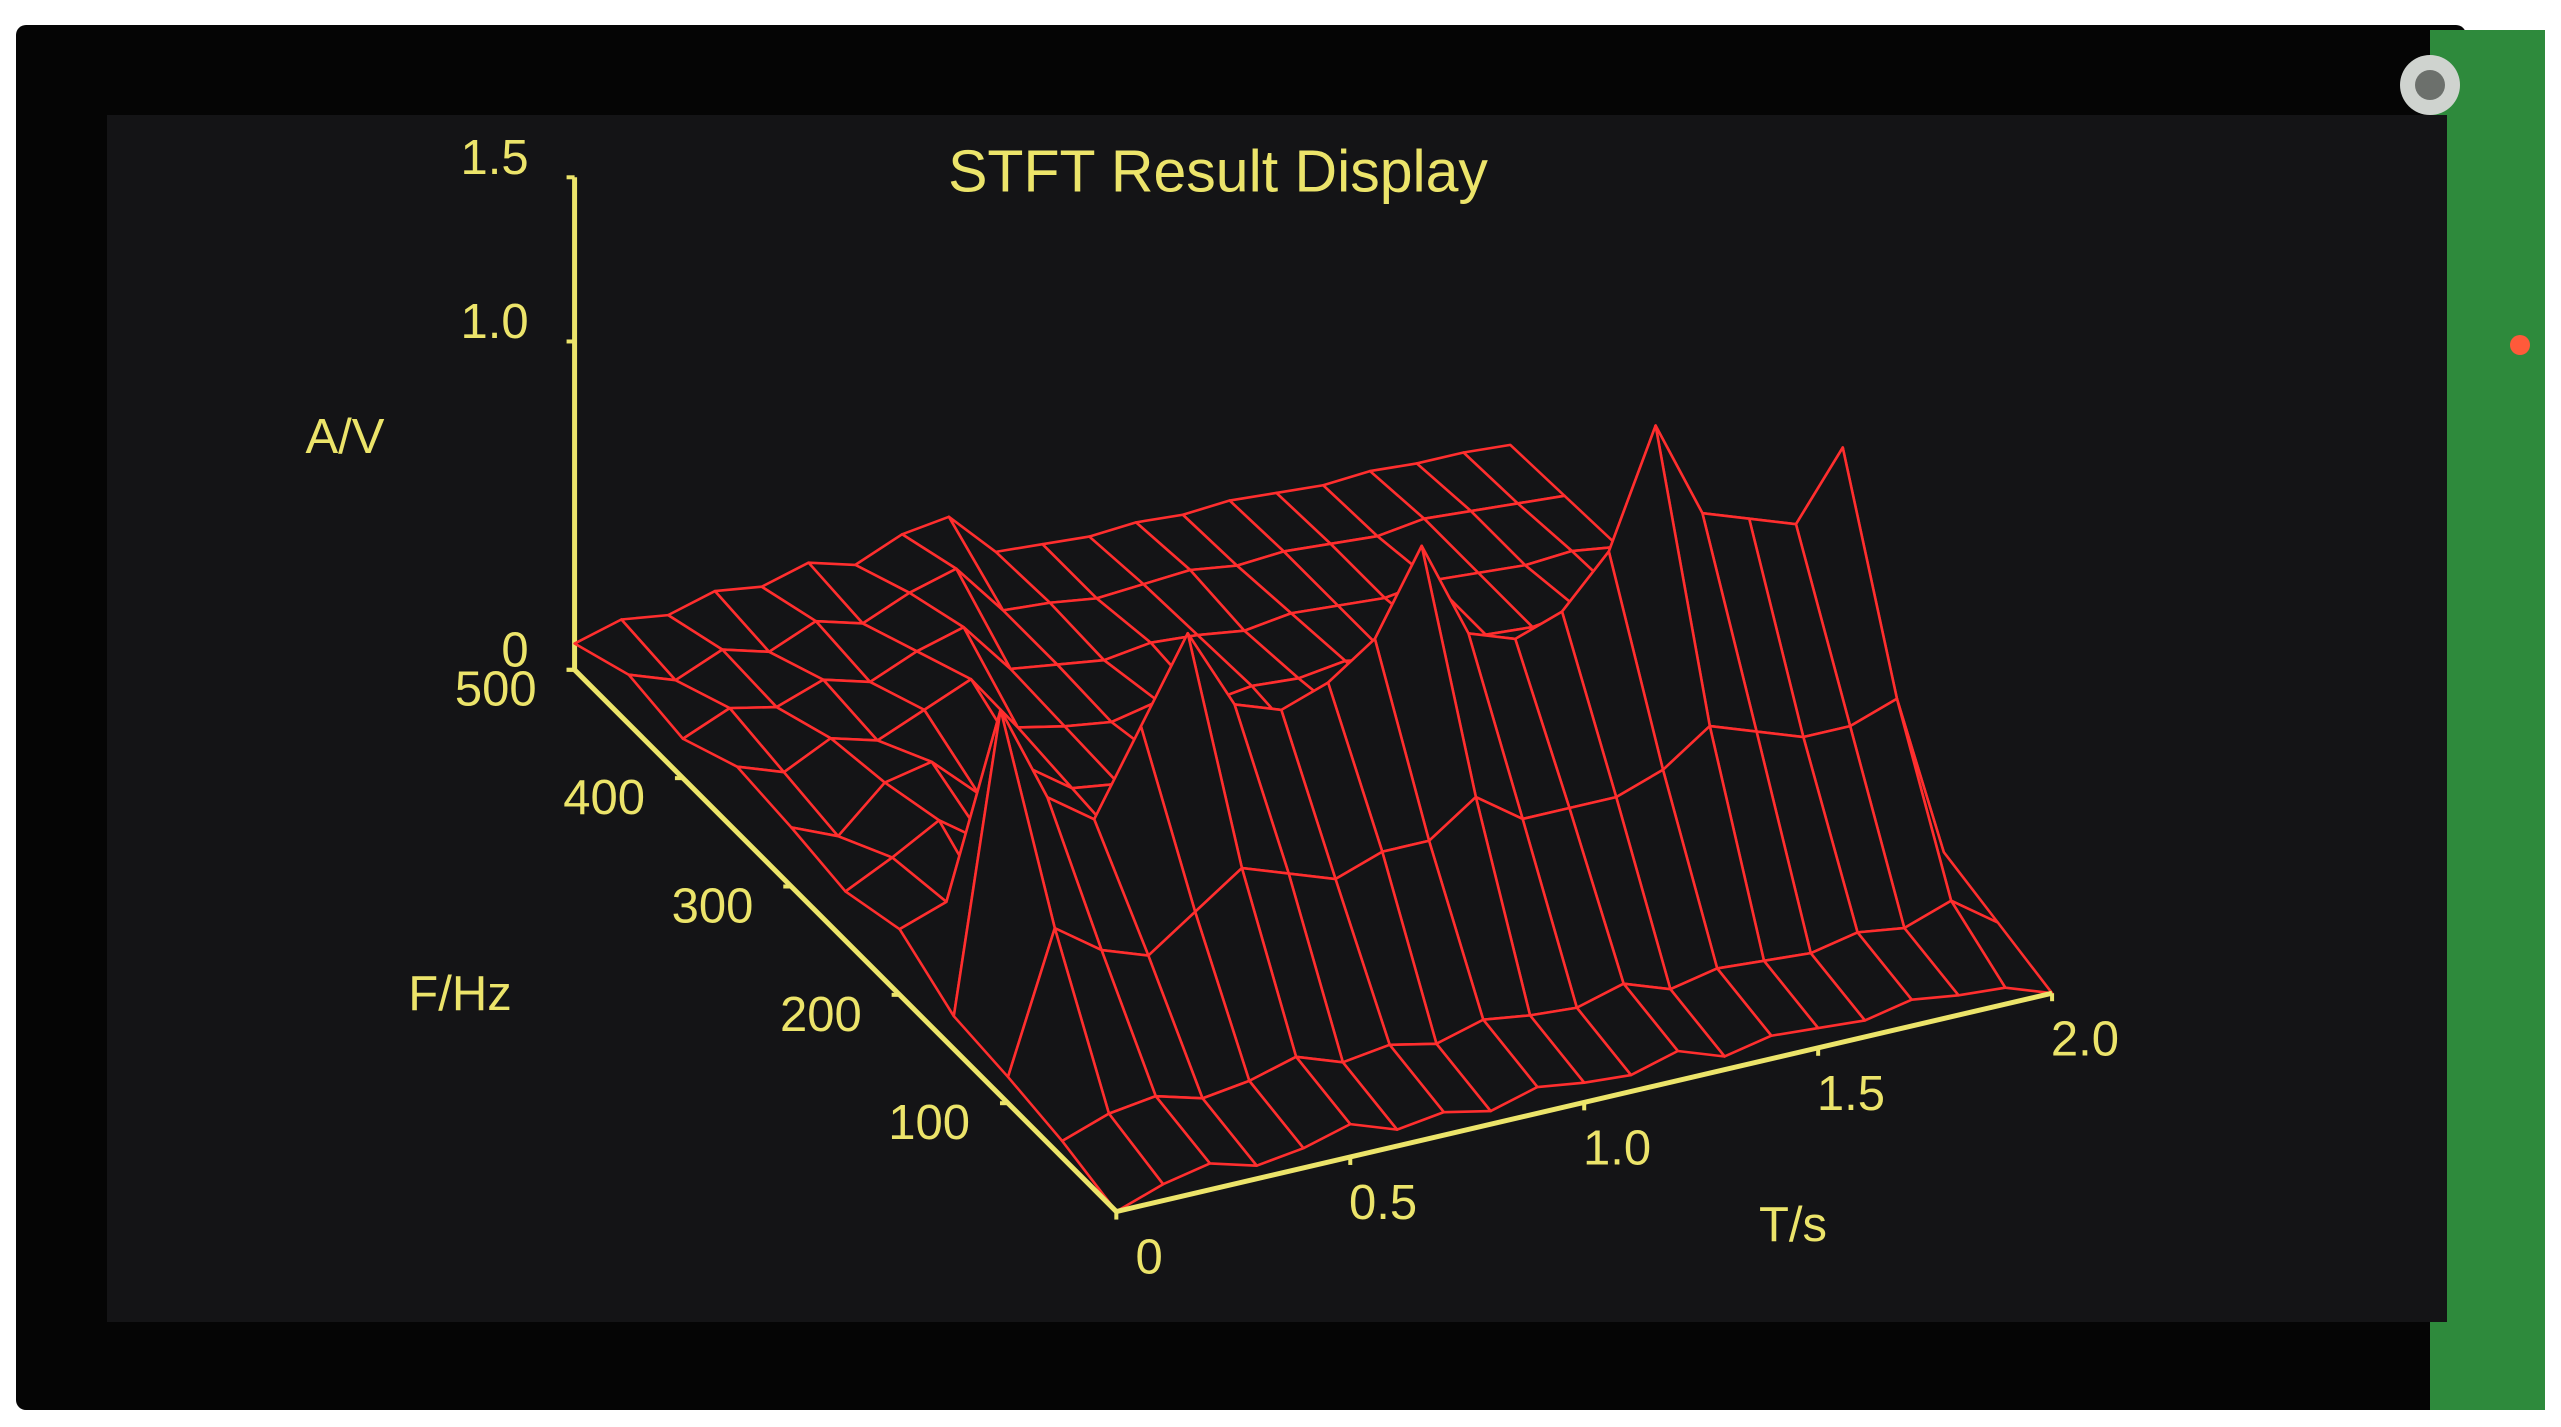 The image size is (2561, 1427). Describe the element at coordinates (494, 158) in the screenshot. I see `z-tick-label: 1.5` at that location.